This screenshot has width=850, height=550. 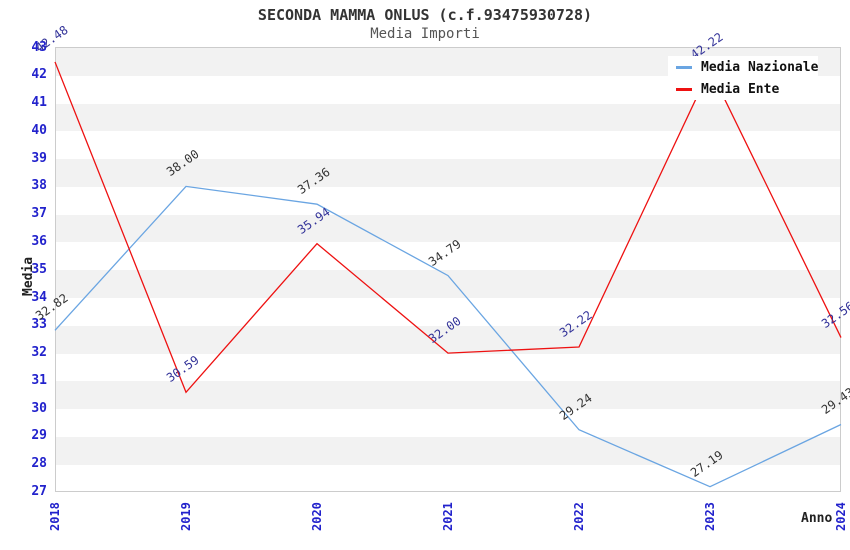 What do you see at coordinates (740, 89) in the screenshot?
I see `legend-label: Media Ente` at bounding box center [740, 89].